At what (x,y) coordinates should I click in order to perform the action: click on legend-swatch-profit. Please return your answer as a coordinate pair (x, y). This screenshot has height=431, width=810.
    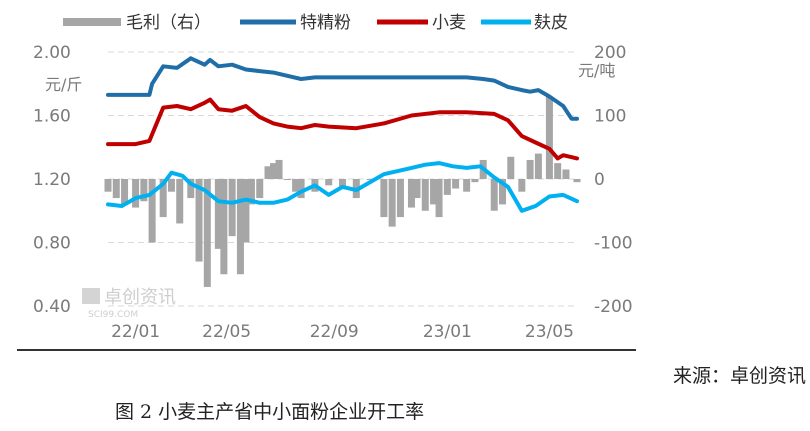
    Looking at the image, I should click on (92, 22).